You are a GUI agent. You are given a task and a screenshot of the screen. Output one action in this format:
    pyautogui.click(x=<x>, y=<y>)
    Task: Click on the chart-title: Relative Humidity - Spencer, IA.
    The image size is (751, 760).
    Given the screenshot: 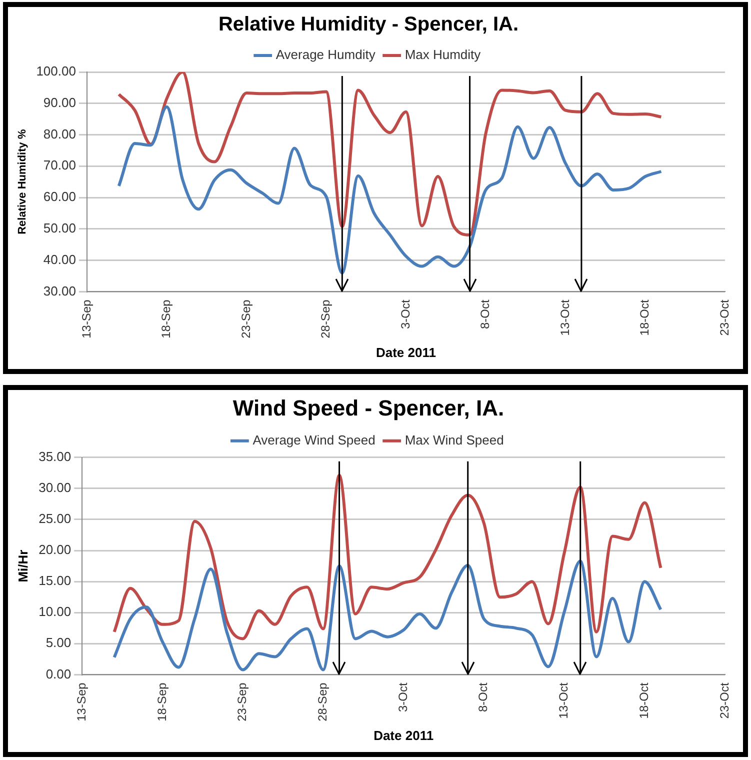 What is the action you would take?
    pyautogui.click(x=368, y=25)
    